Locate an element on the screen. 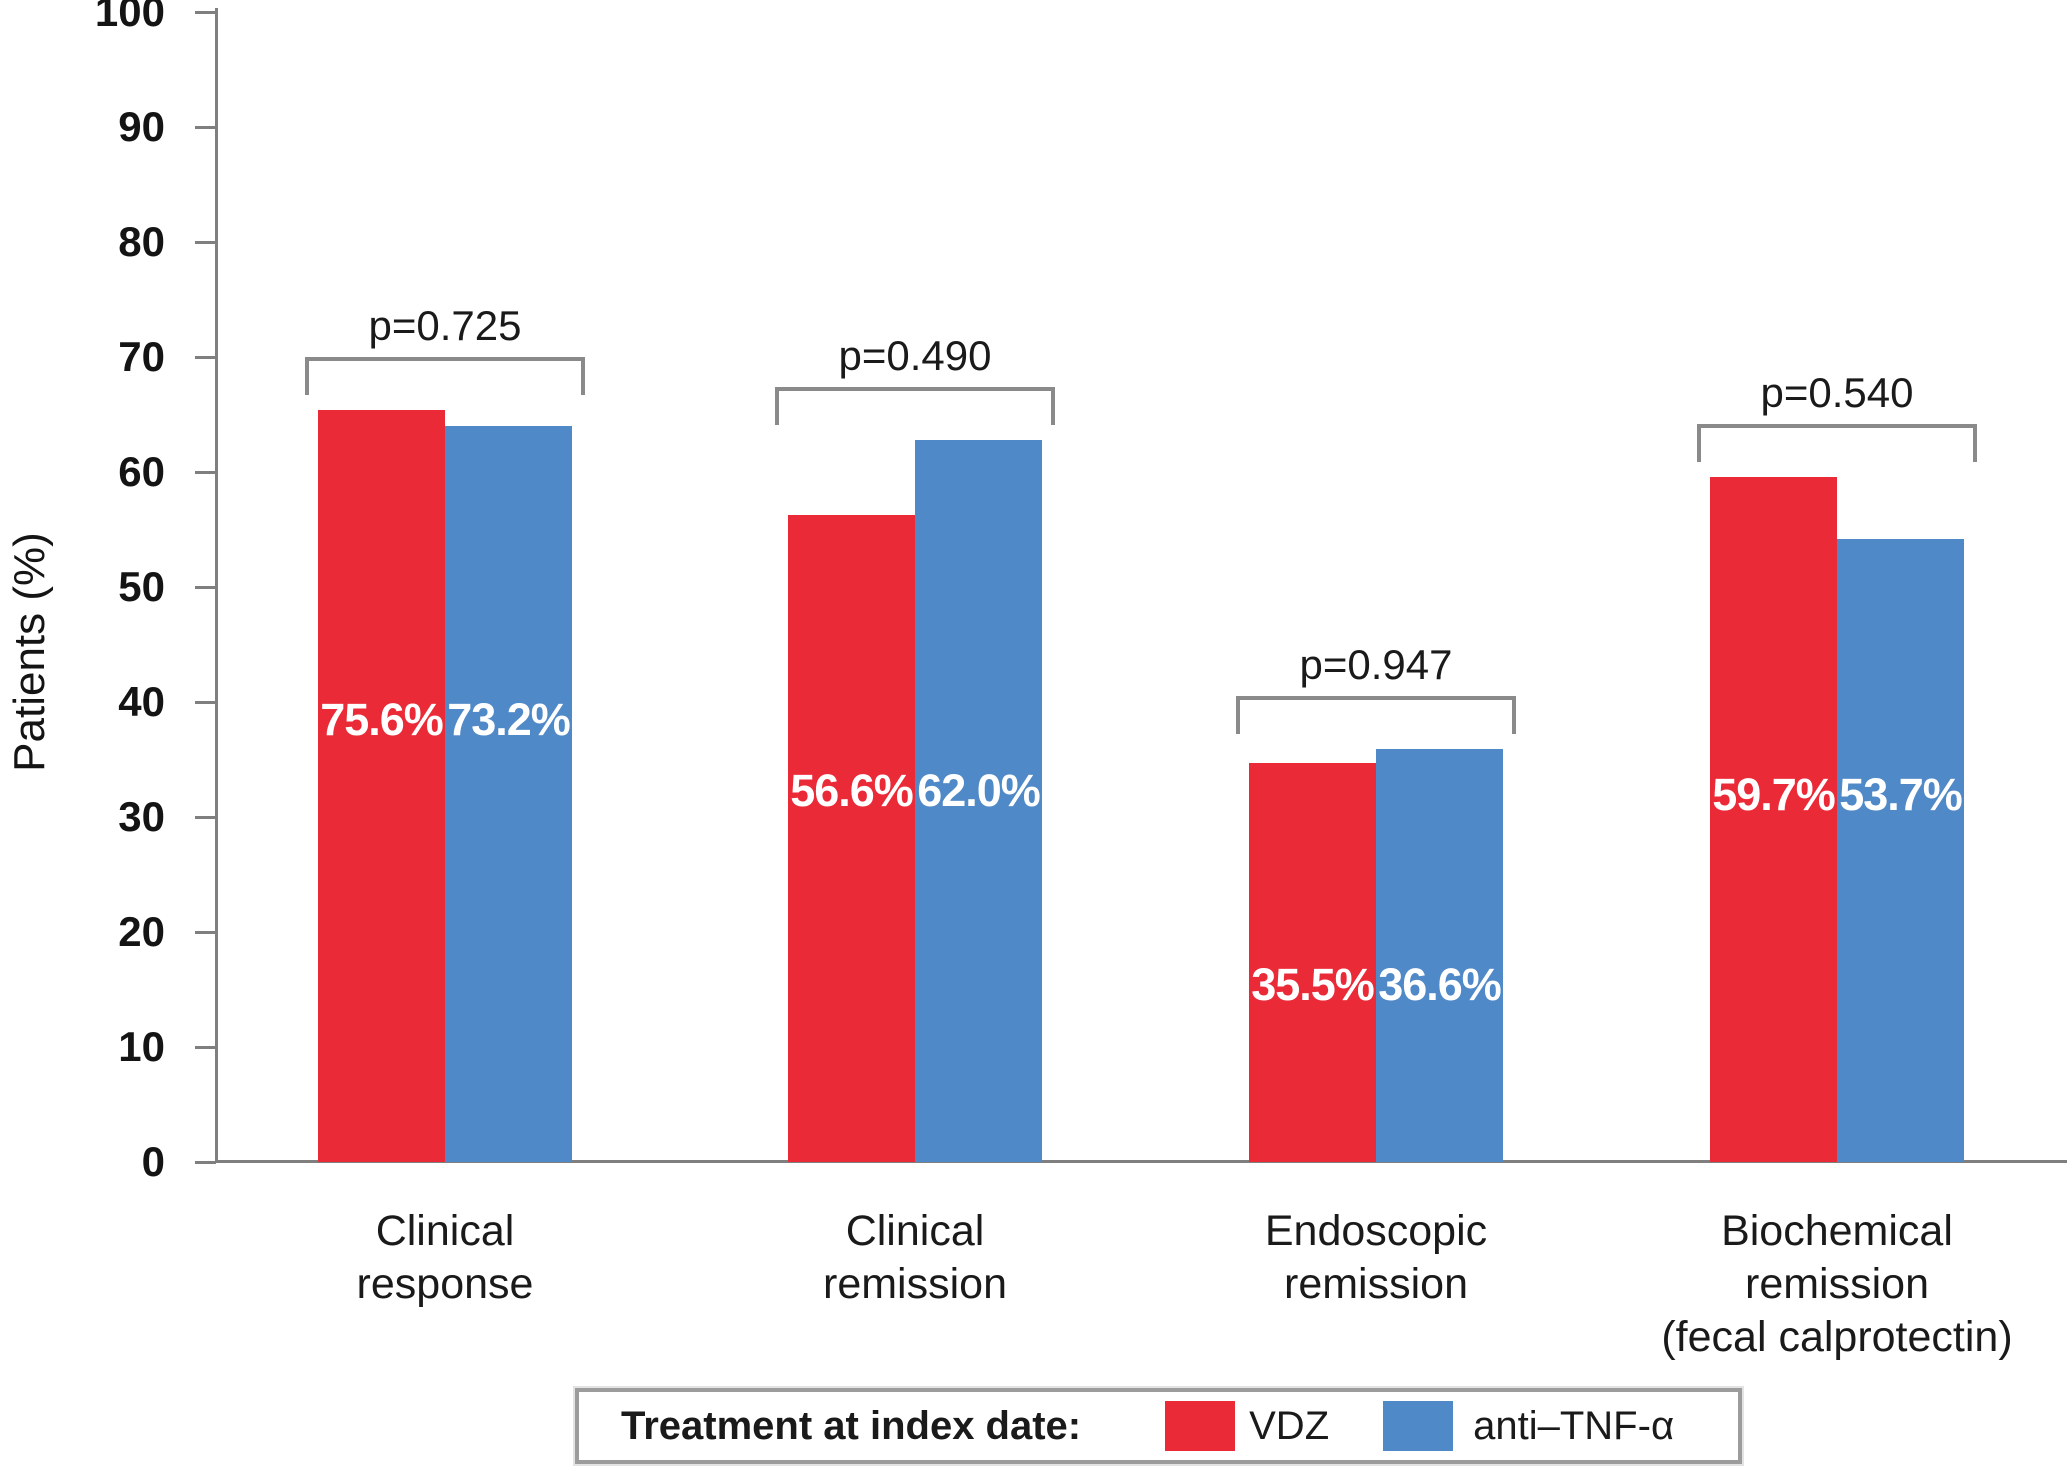 The height and width of the screenshot is (1475, 2067). category-label-clinical-response: Clinical response is located at coordinates (445, 1257).